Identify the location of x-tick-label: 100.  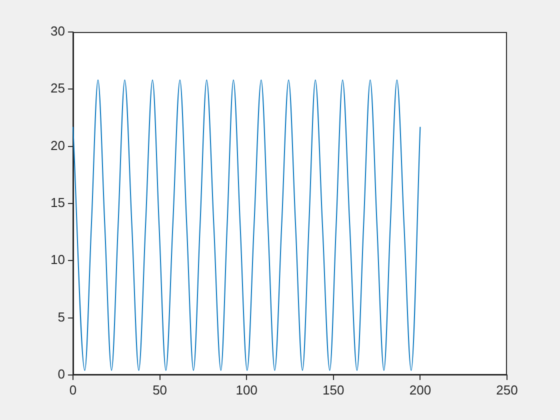
(247, 390).